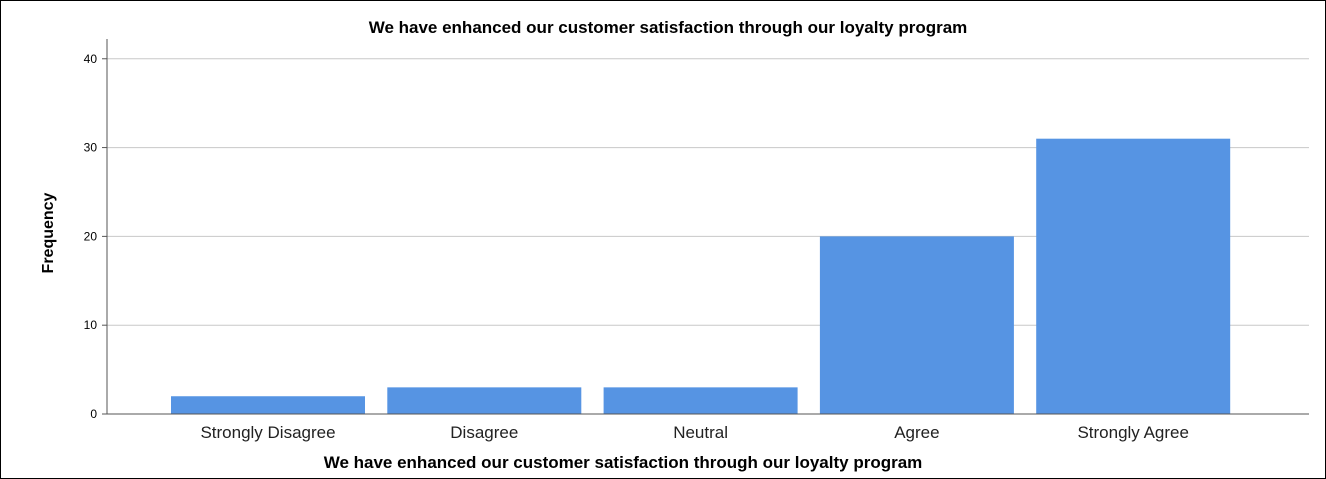  Describe the element at coordinates (484, 432) in the screenshot. I see `x-tick-label: Disagree` at that location.